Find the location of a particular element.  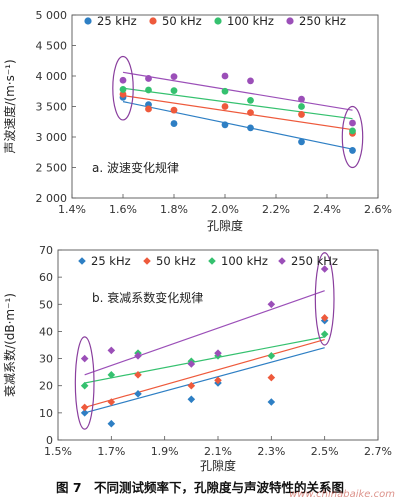

y-tick-label: 40 is located at coordinates (46, 331).